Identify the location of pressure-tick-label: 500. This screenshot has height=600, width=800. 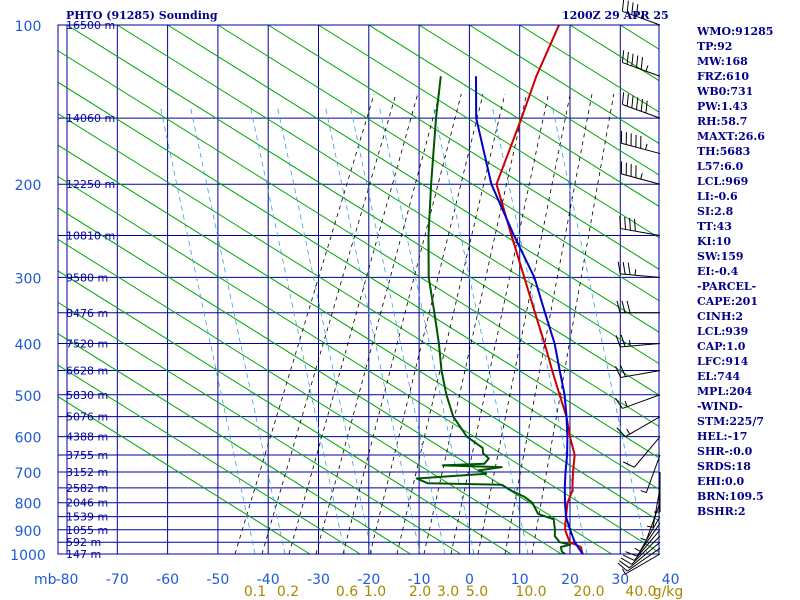
(28, 397).